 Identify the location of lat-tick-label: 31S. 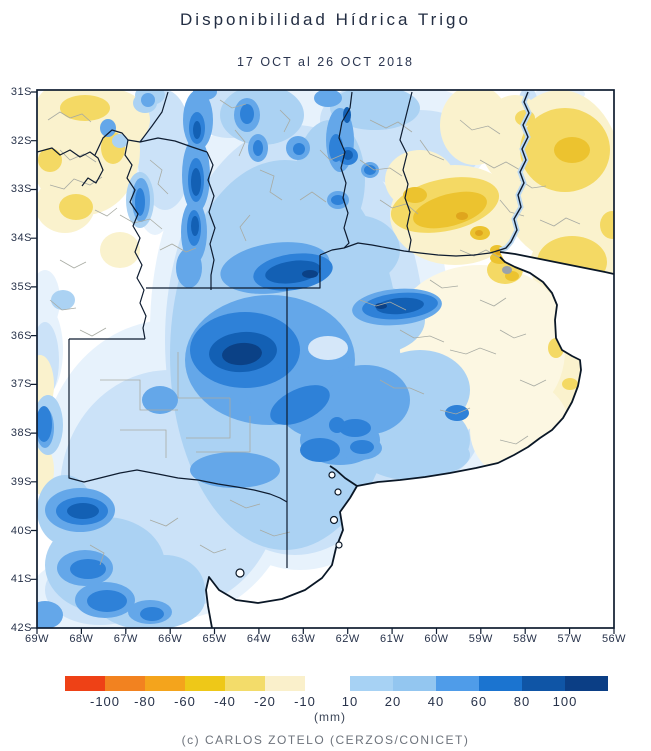
(21, 92).